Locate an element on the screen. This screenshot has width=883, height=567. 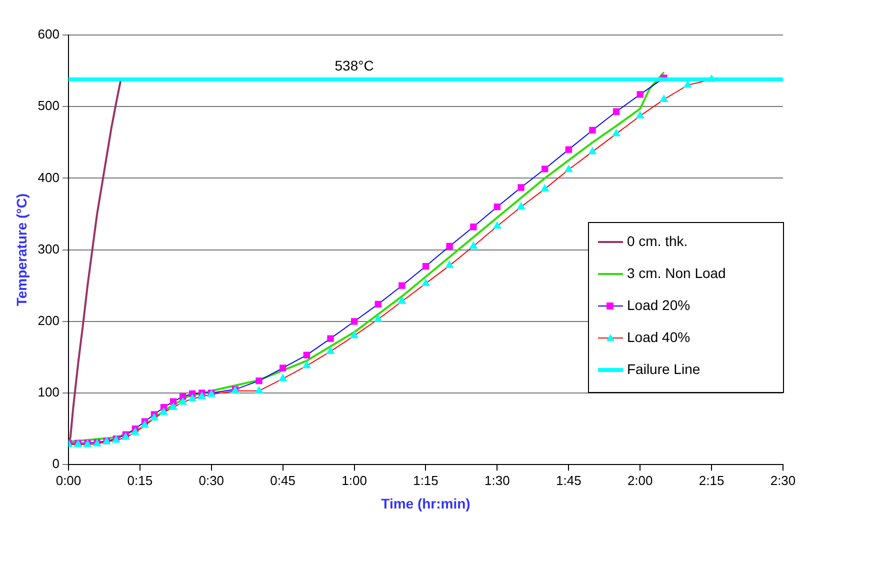
y-tick-label: 300 is located at coordinates (49, 248).